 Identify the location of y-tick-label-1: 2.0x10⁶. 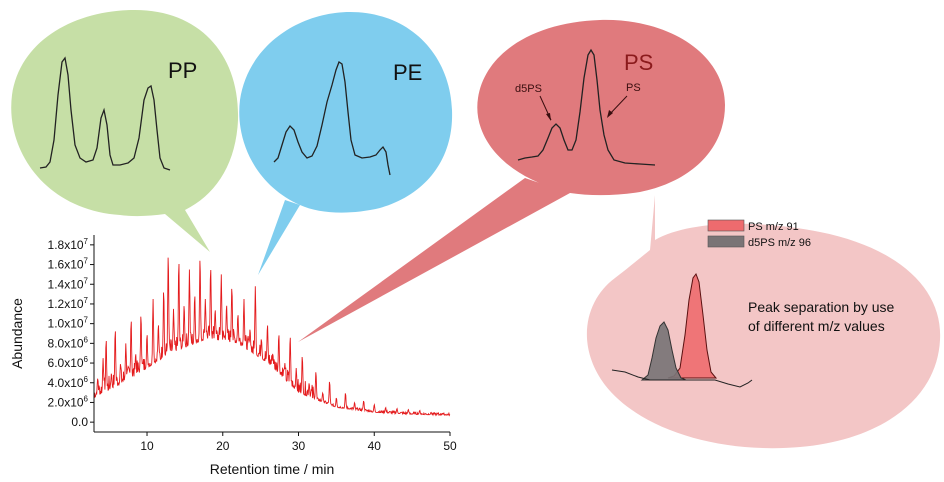
(68, 401).